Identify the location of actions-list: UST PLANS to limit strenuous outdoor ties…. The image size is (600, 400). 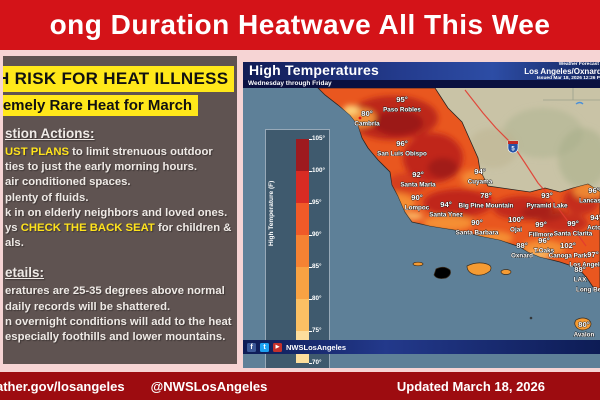
(121, 198).